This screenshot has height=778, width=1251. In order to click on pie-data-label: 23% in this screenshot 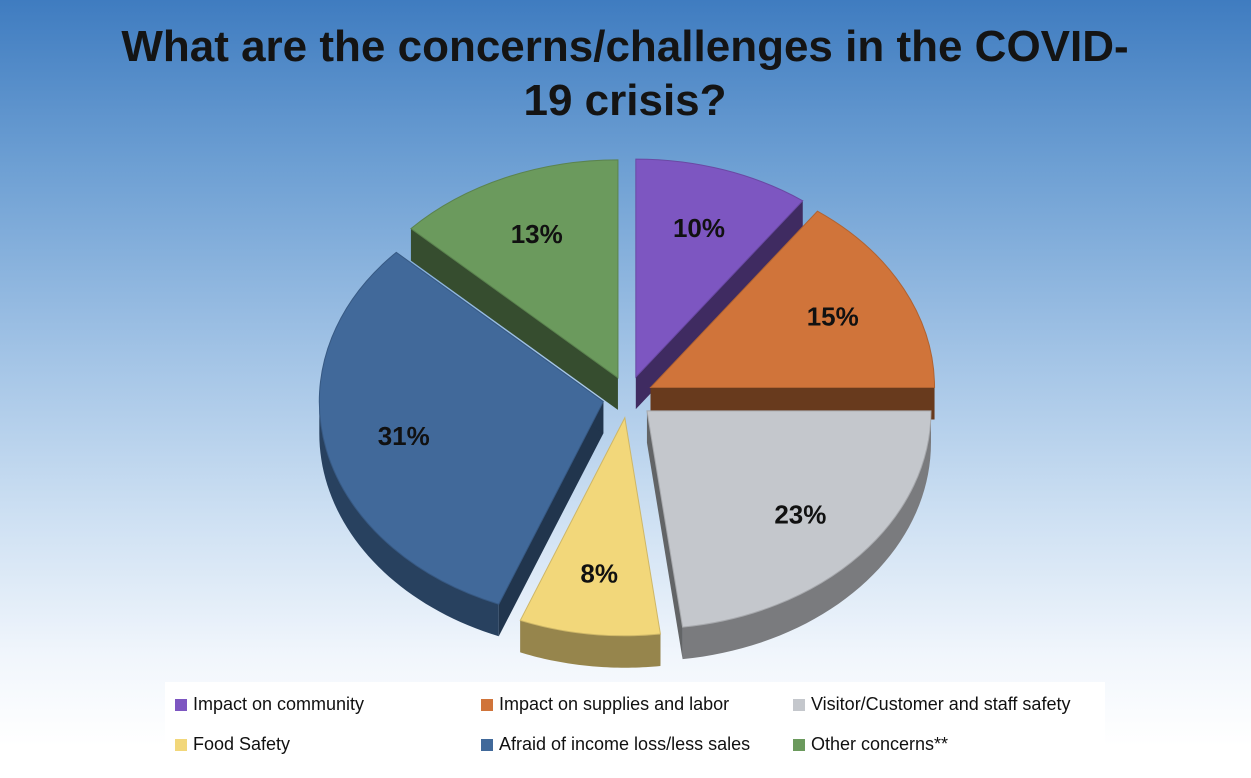, I will do `click(800, 515)`.